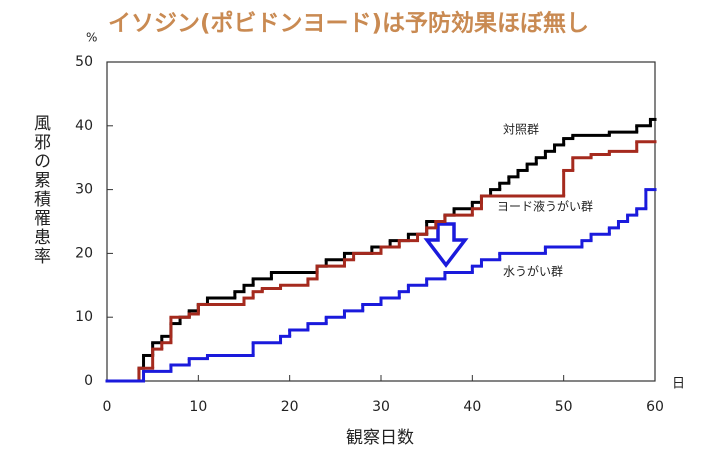 The image size is (726, 457). What do you see at coordinates (107, 407) in the screenshot?
I see `x-tick-label: 0` at bounding box center [107, 407].